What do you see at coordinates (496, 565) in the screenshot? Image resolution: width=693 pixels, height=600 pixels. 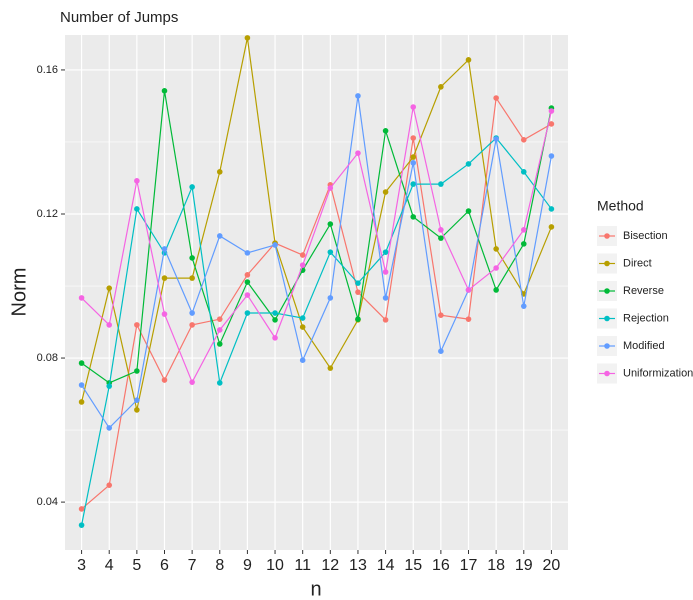 I see `x-tick-label: 18` at bounding box center [496, 565].